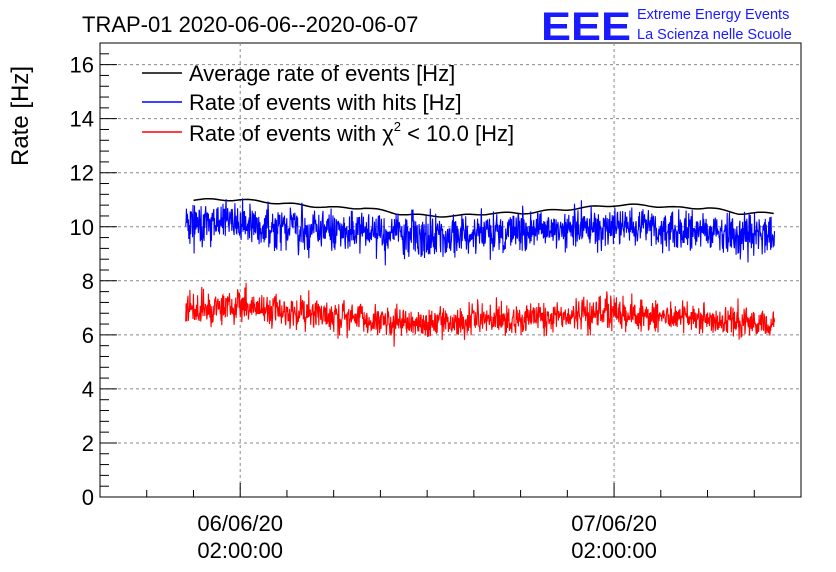 This screenshot has width=836, height=572. Describe the element at coordinates (250, 24) in the screenshot. I see `chart-title: TRAP-01 2020-06-06--2020-06-07` at that location.